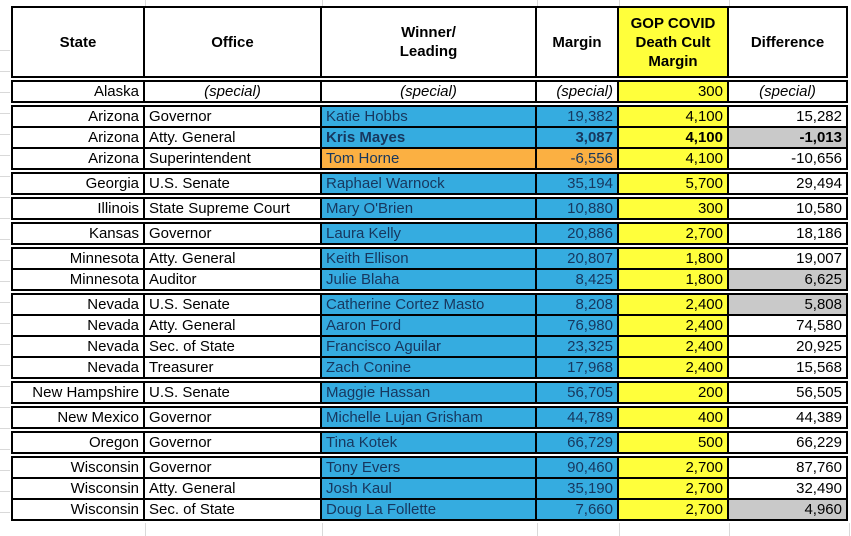  Describe the element at coordinates (819, 346) in the screenshot. I see `cell-difference: 20,925` at that location.